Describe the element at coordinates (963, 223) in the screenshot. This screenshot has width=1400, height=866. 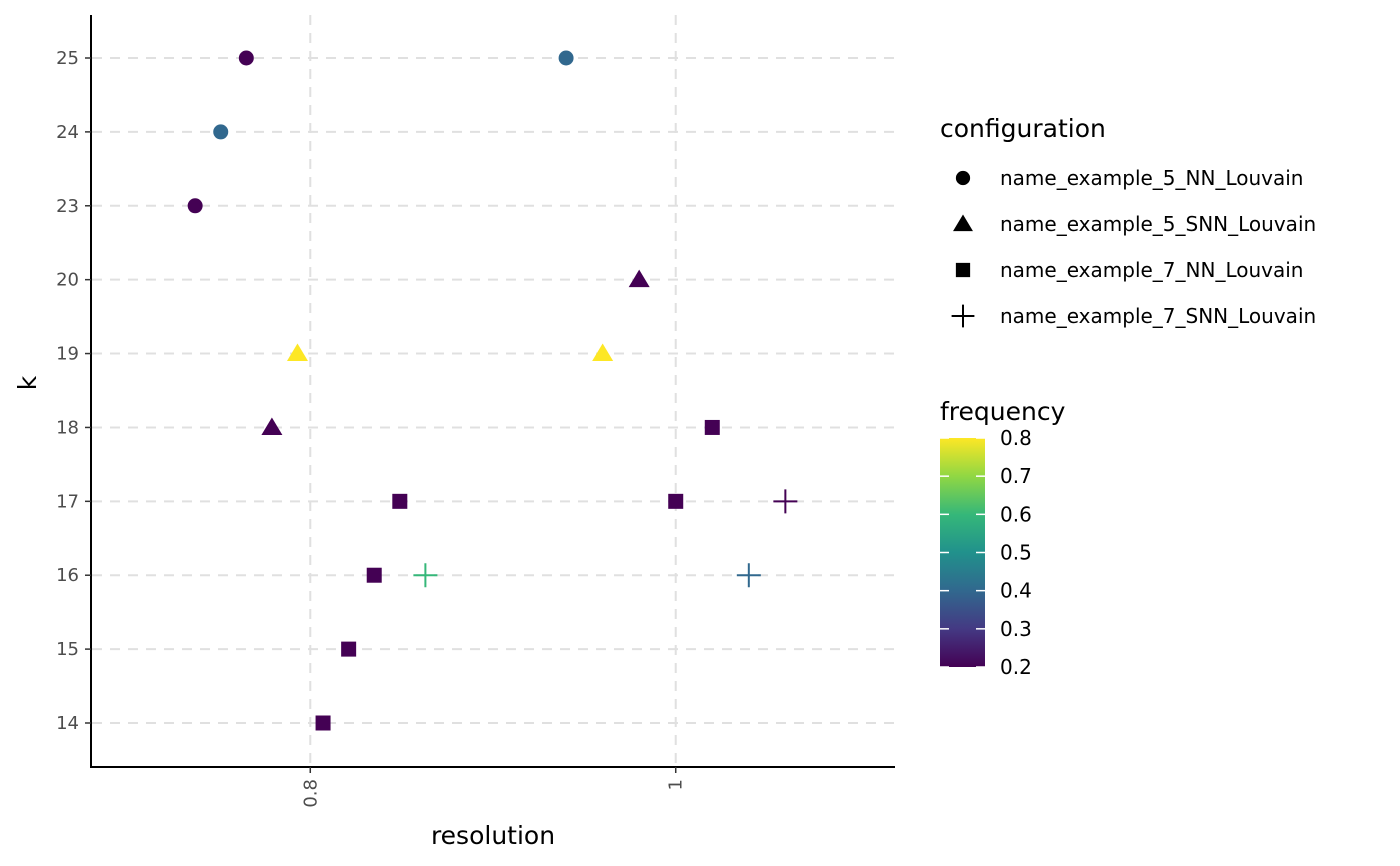
I see `legend-key-triangle` at that location.